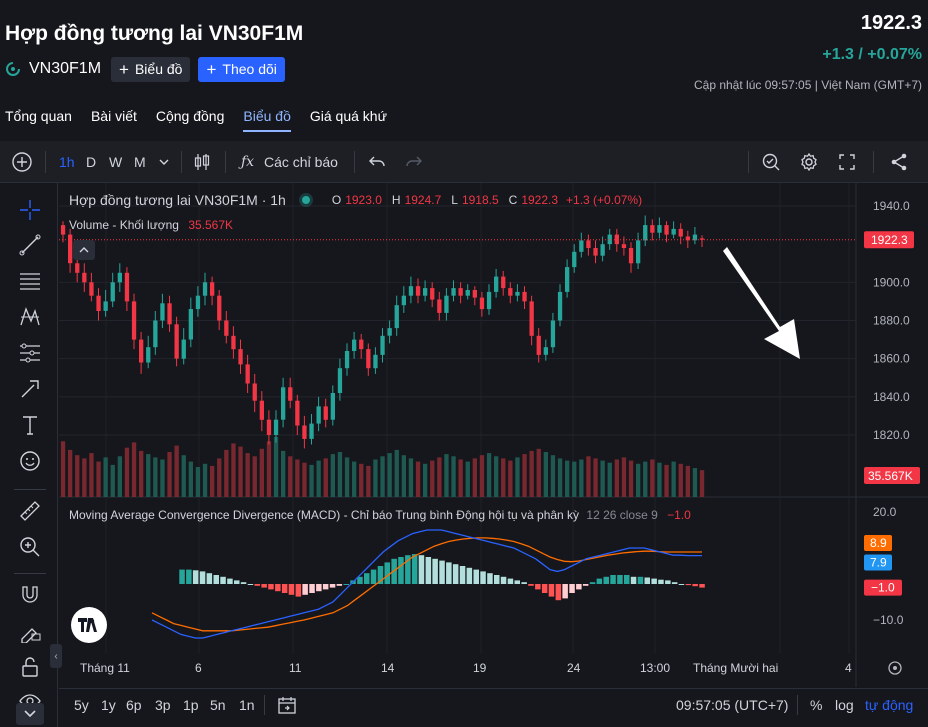 The width and height of the screenshot is (928, 727). What do you see at coordinates (885, 512) in the screenshot?
I see `macd-axis-label: 20.0` at bounding box center [885, 512].